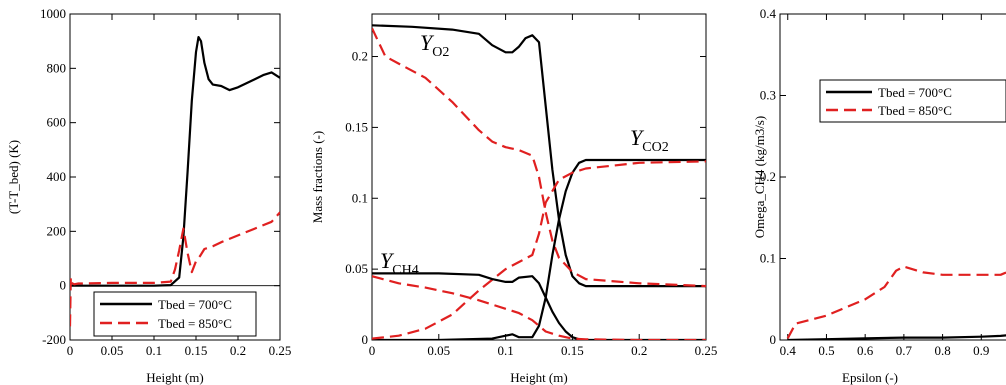 Image resolution: width=1006 pixels, height=385 pixels. I want to click on y-tick-label: 600, so click(57, 122).